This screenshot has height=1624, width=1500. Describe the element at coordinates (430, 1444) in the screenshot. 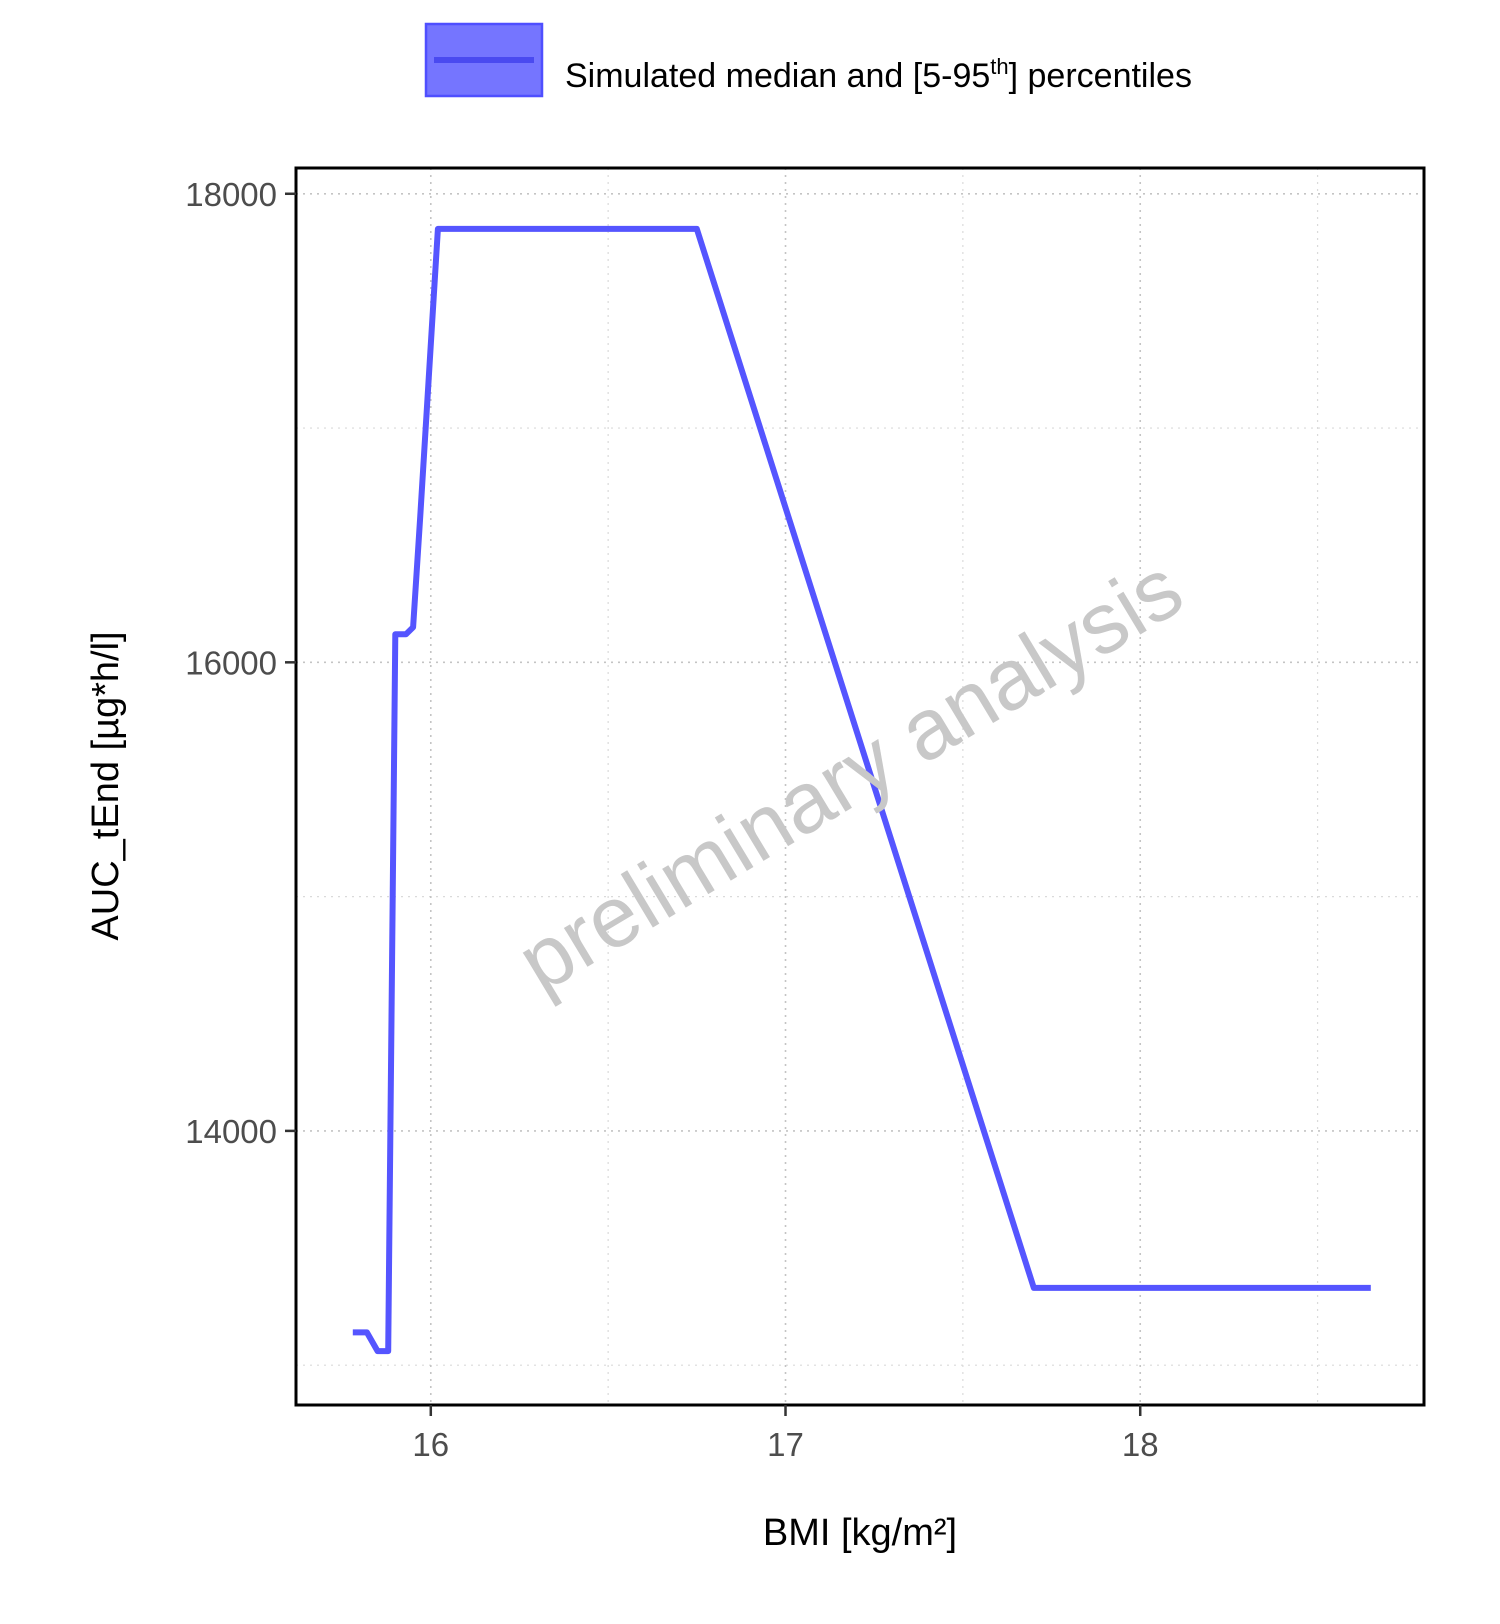

I see `x-tick-label: 16` at that location.